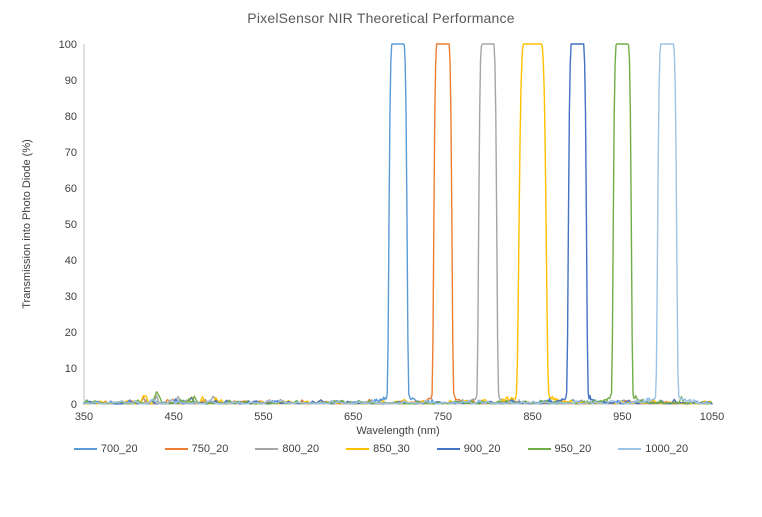  Describe the element at coordinates (622, 417) in the screenshot. I see `x-tick-label: 950` at that location.